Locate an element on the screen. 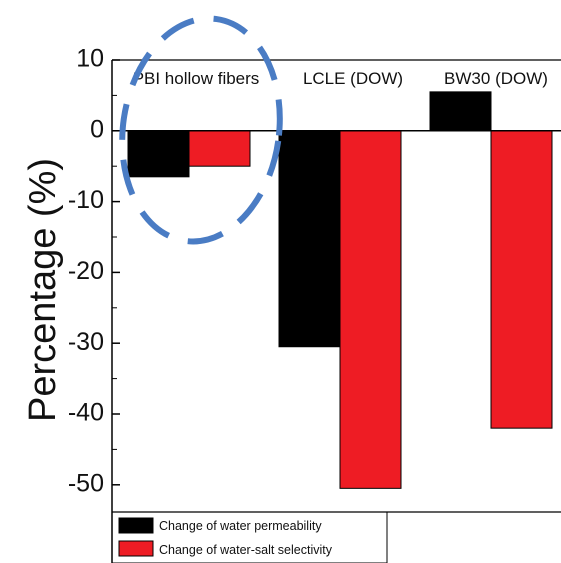 This screenshot has height=563, width=561. legend-label-selectivity: Change of water-salt selectivity is located at coordinates (246, 550).